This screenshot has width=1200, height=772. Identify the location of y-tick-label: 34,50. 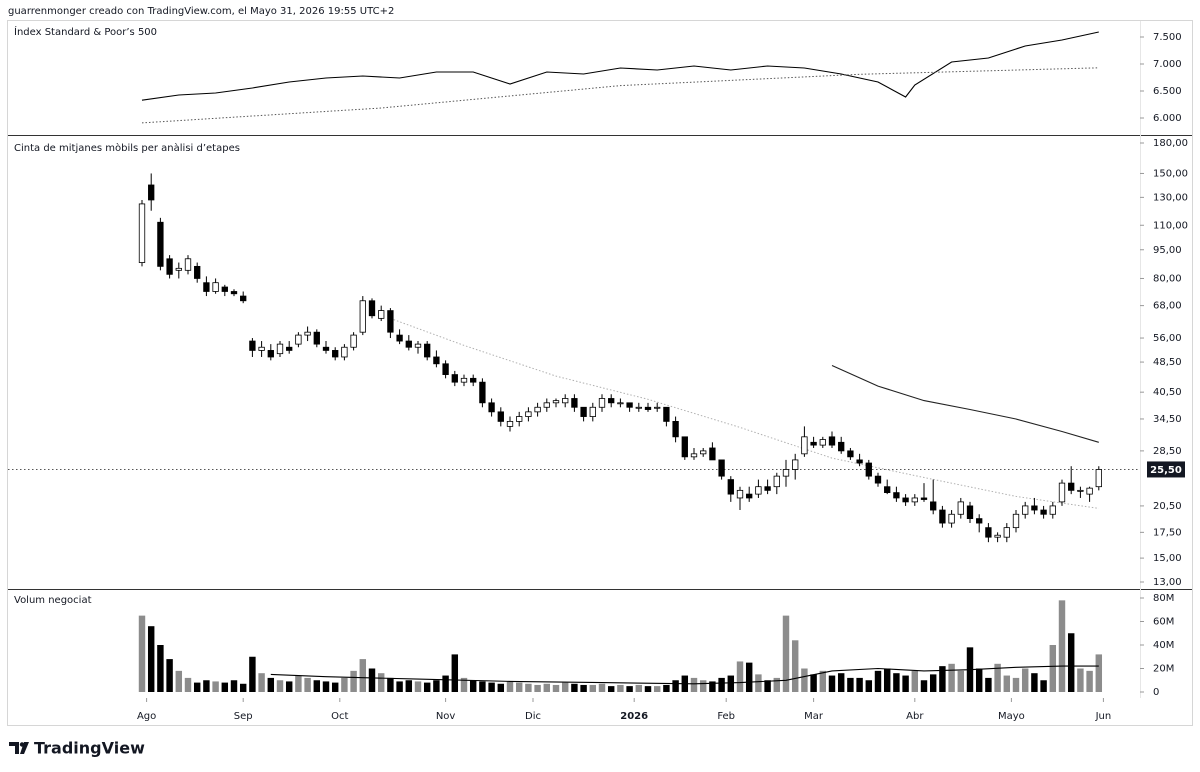
(1167, 419).